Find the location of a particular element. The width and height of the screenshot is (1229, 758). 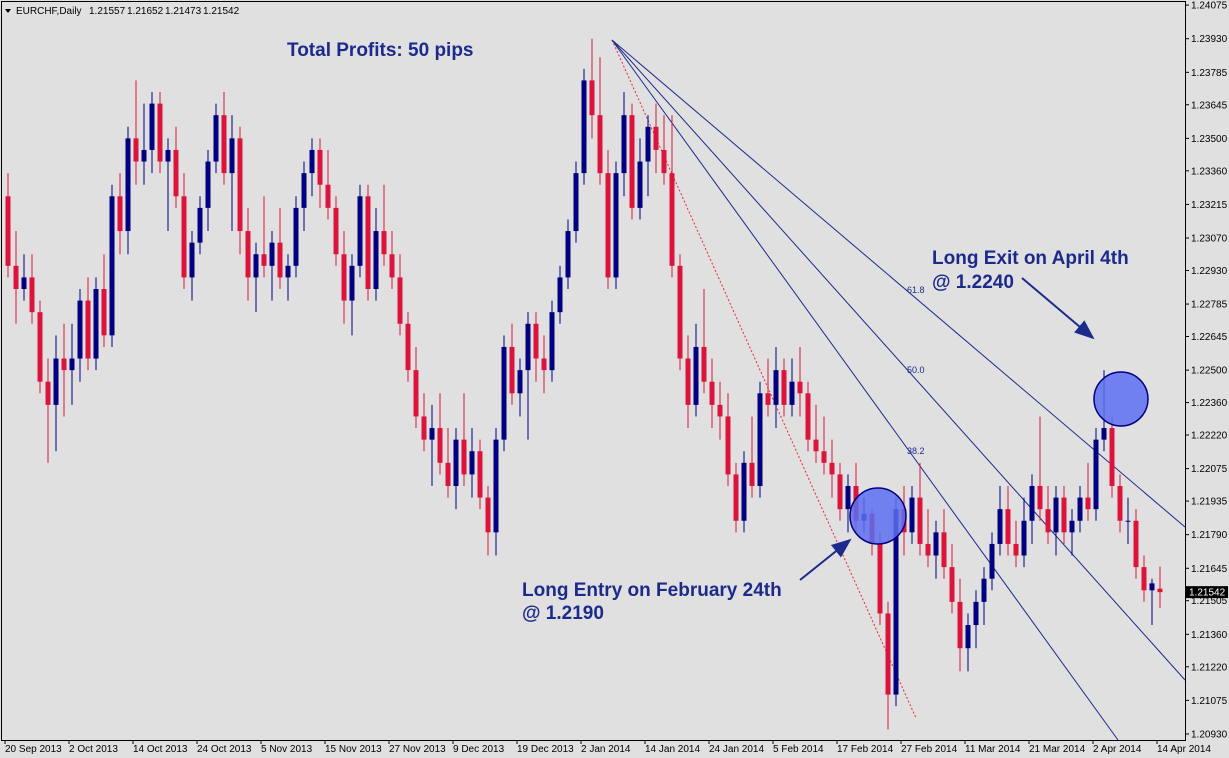

y-tick-label: 1.22075 is located at coordinates (1209, 469).